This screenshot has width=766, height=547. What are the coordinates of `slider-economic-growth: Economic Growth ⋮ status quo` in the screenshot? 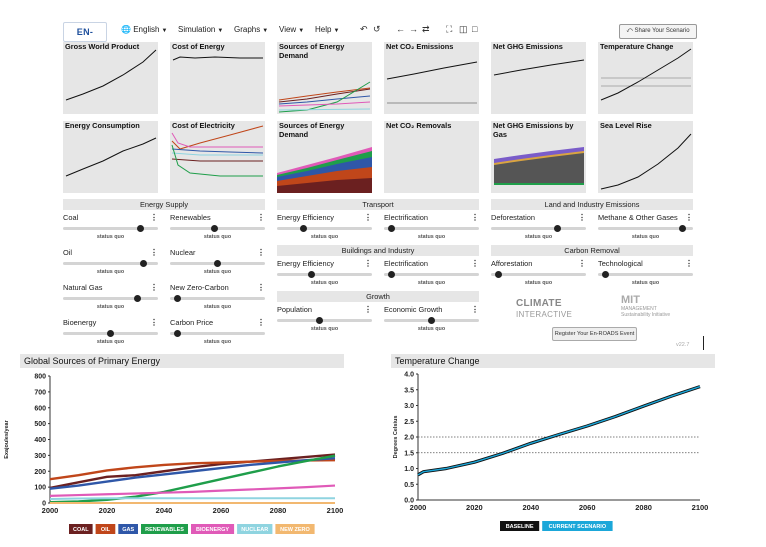 It's located at (431, 320).